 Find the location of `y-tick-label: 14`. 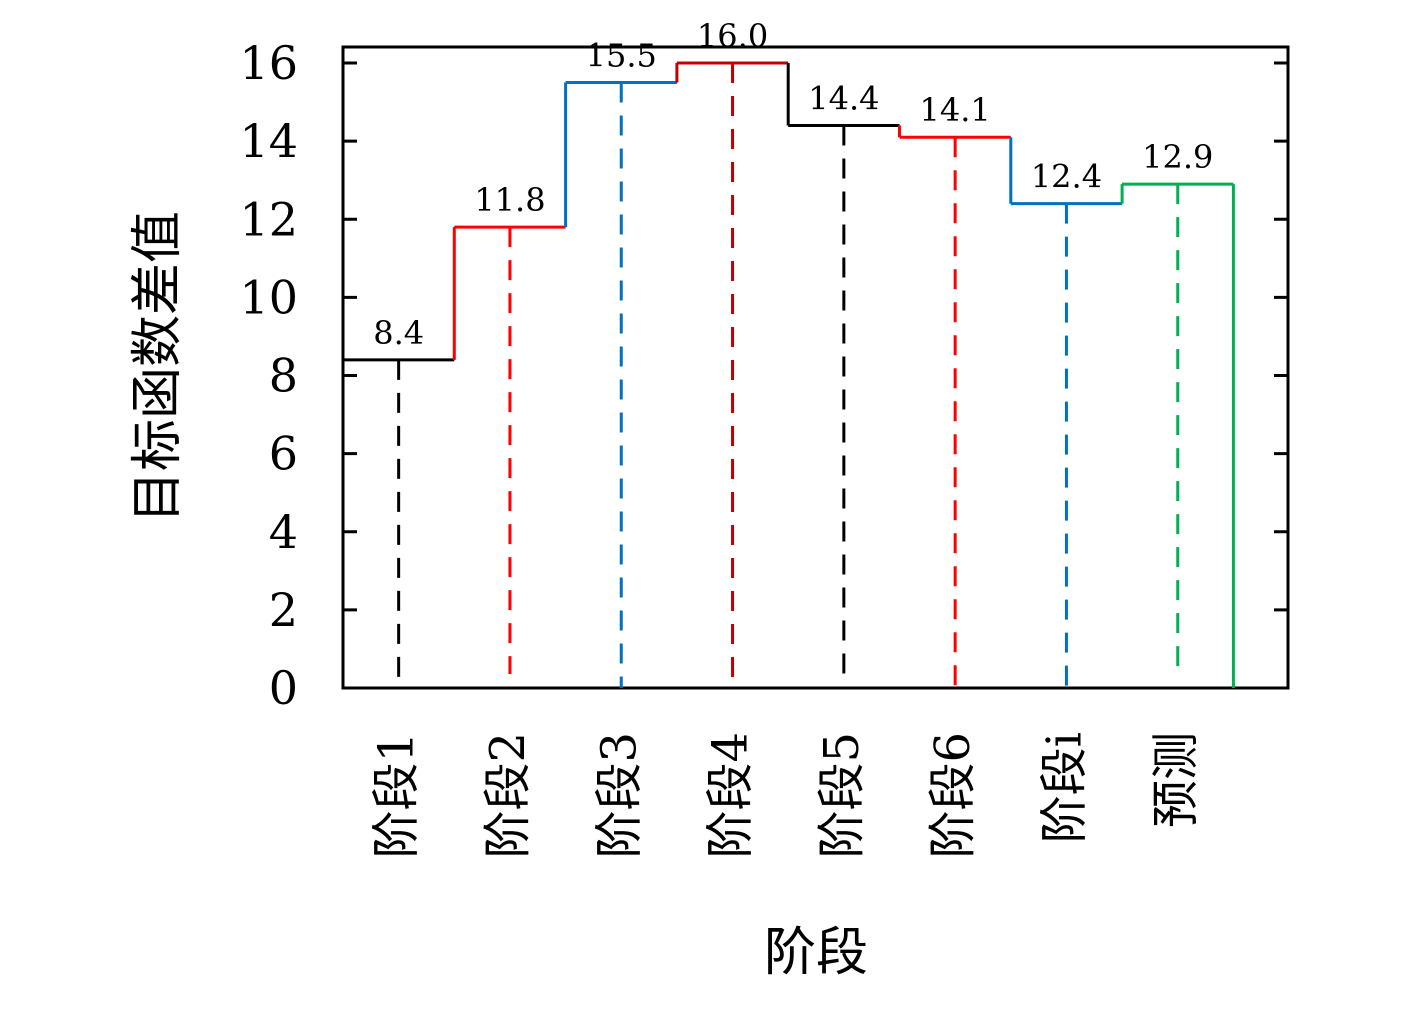

y-tick-label: 14 is located at coordinates (268, 141).